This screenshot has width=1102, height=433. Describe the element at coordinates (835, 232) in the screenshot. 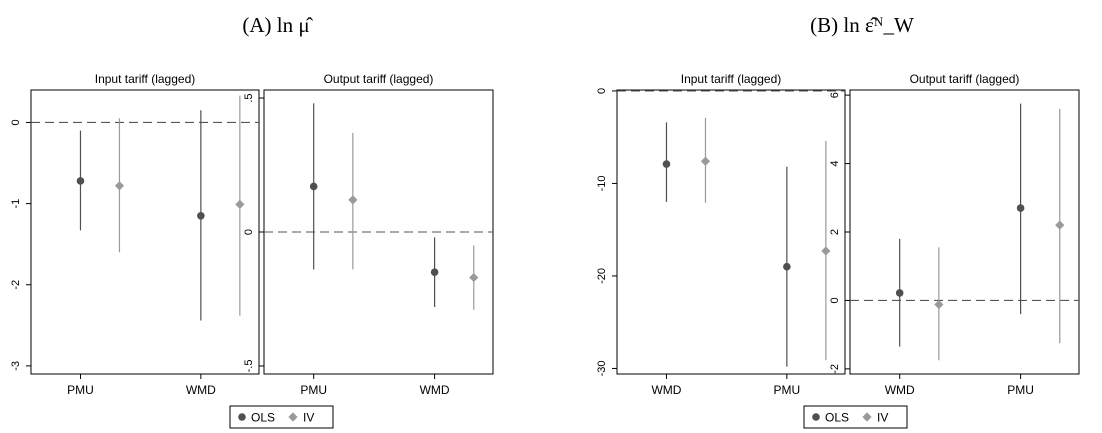

I see `y-tick-label: 2` at that location.